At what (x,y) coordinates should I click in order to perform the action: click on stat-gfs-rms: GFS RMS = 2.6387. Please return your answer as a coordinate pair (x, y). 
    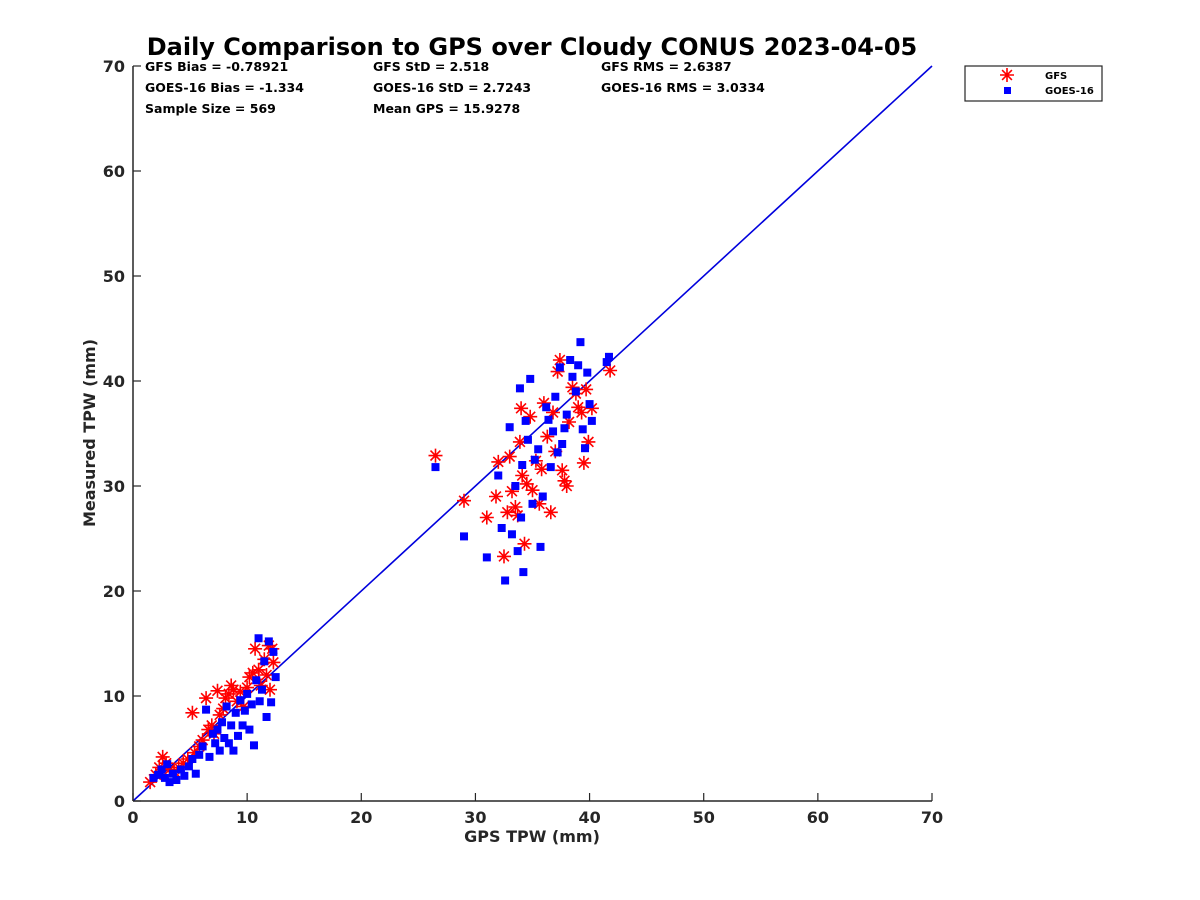
    Looking at the image, I should click on (666, 66).